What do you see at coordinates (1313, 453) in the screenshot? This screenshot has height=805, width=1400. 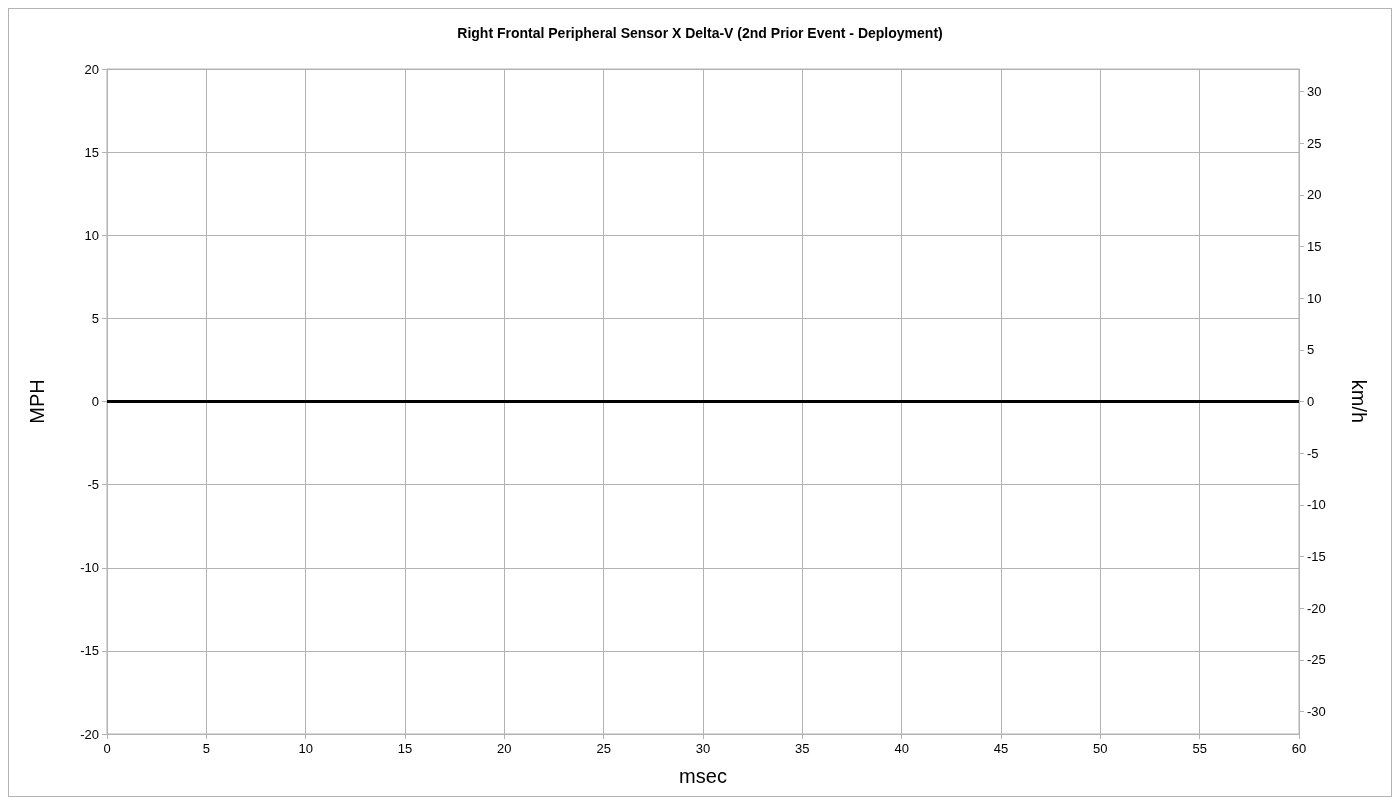 I see `y2-tick-label: -5` at bounding box center [1313, 453].